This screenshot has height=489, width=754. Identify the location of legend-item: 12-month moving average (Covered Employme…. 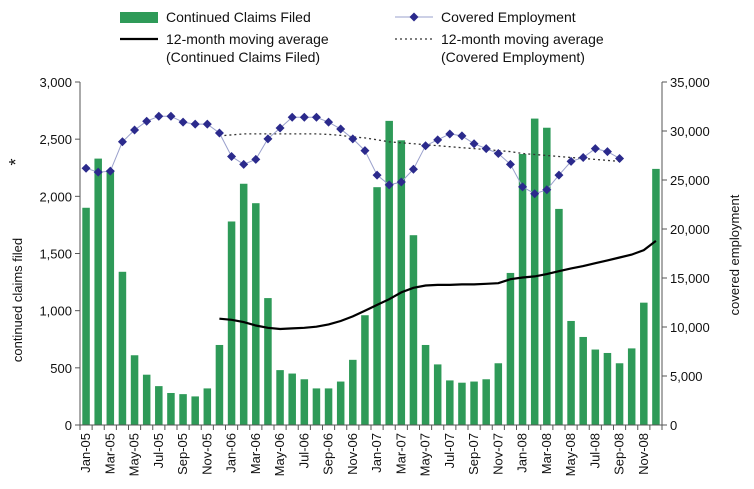
(499, 48).